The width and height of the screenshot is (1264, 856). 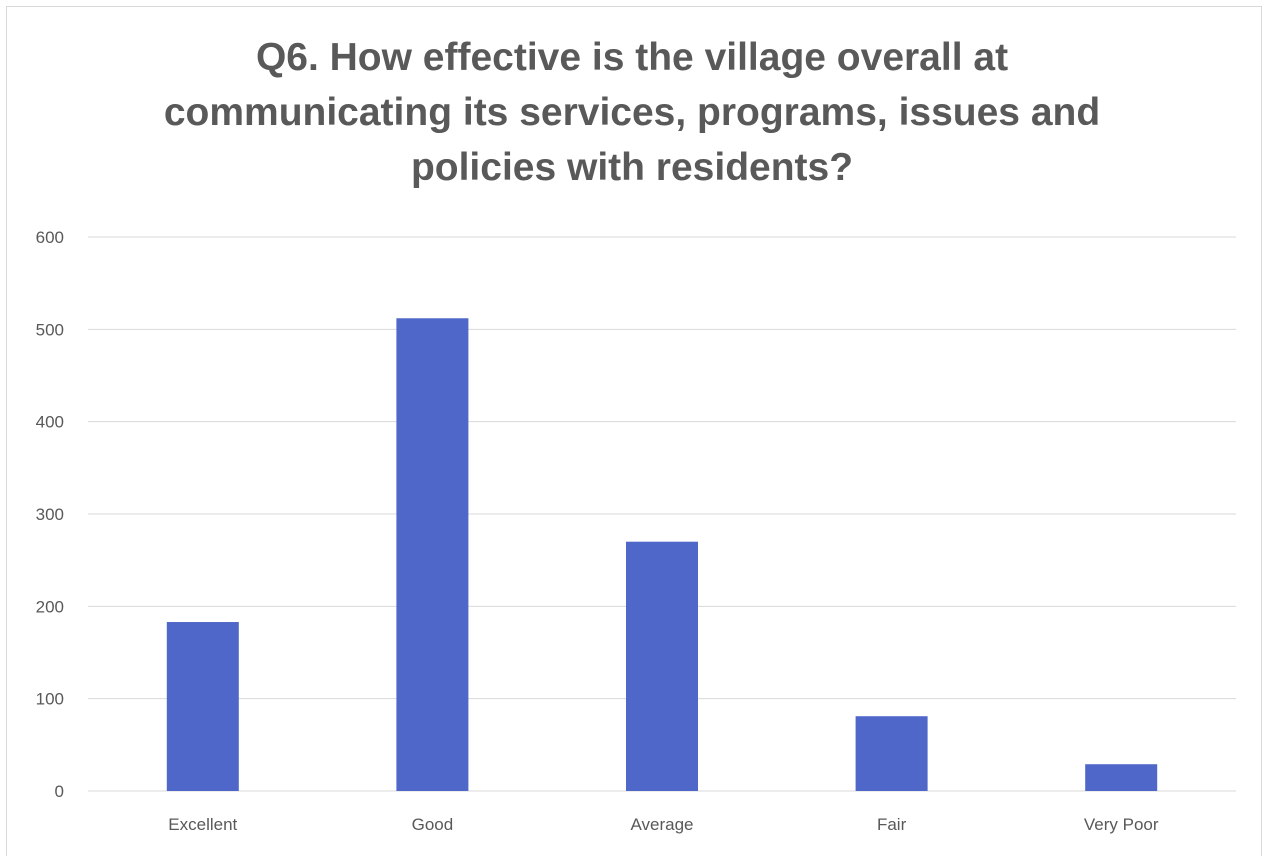 I want to click on bar-fair, so click(x=891, y=753).